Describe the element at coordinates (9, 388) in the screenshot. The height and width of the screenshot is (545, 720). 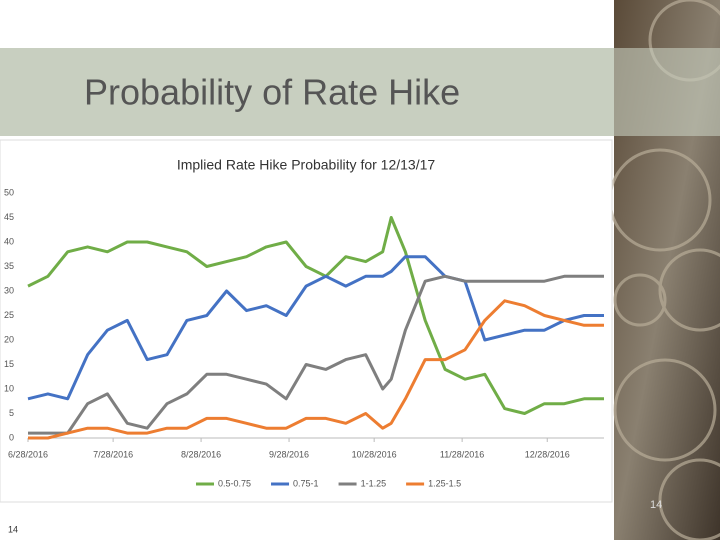
I see `y-tick-label: 10` at that location.